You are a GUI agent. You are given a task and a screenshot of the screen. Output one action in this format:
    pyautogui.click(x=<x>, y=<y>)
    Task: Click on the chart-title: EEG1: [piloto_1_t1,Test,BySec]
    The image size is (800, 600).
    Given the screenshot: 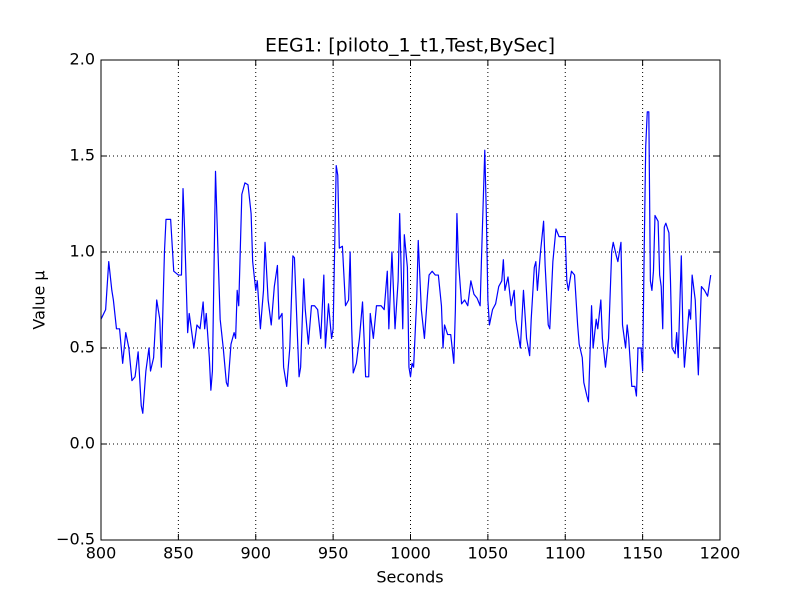 What is the action you would take?
    pyautogui.click(x=410, y=46)
    